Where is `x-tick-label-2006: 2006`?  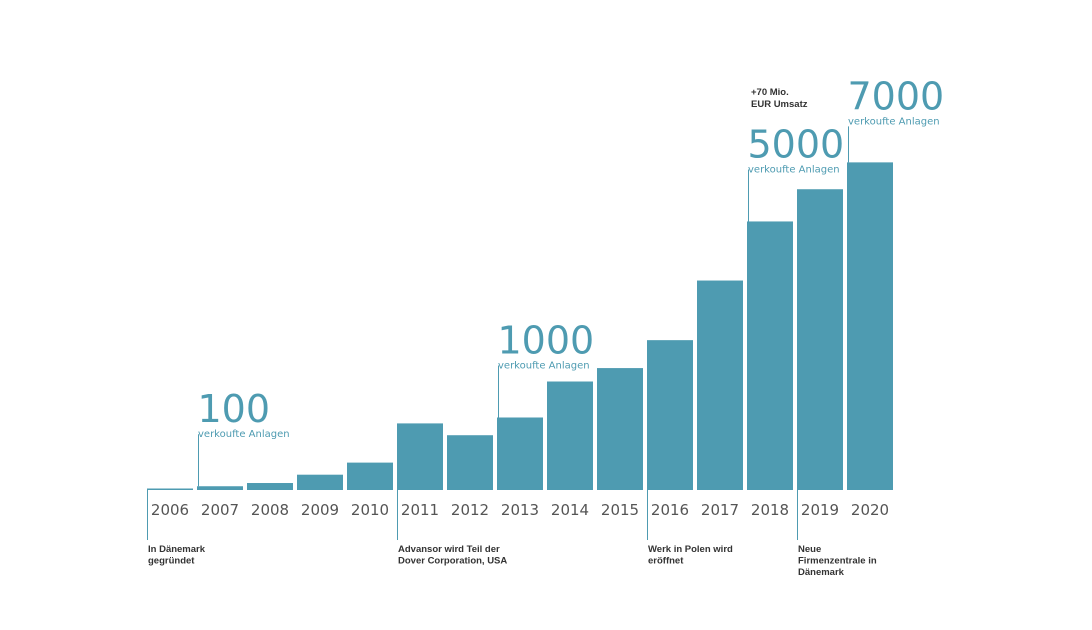
x-tick-label-2006: 2006 is located at coordinates (170, 510).